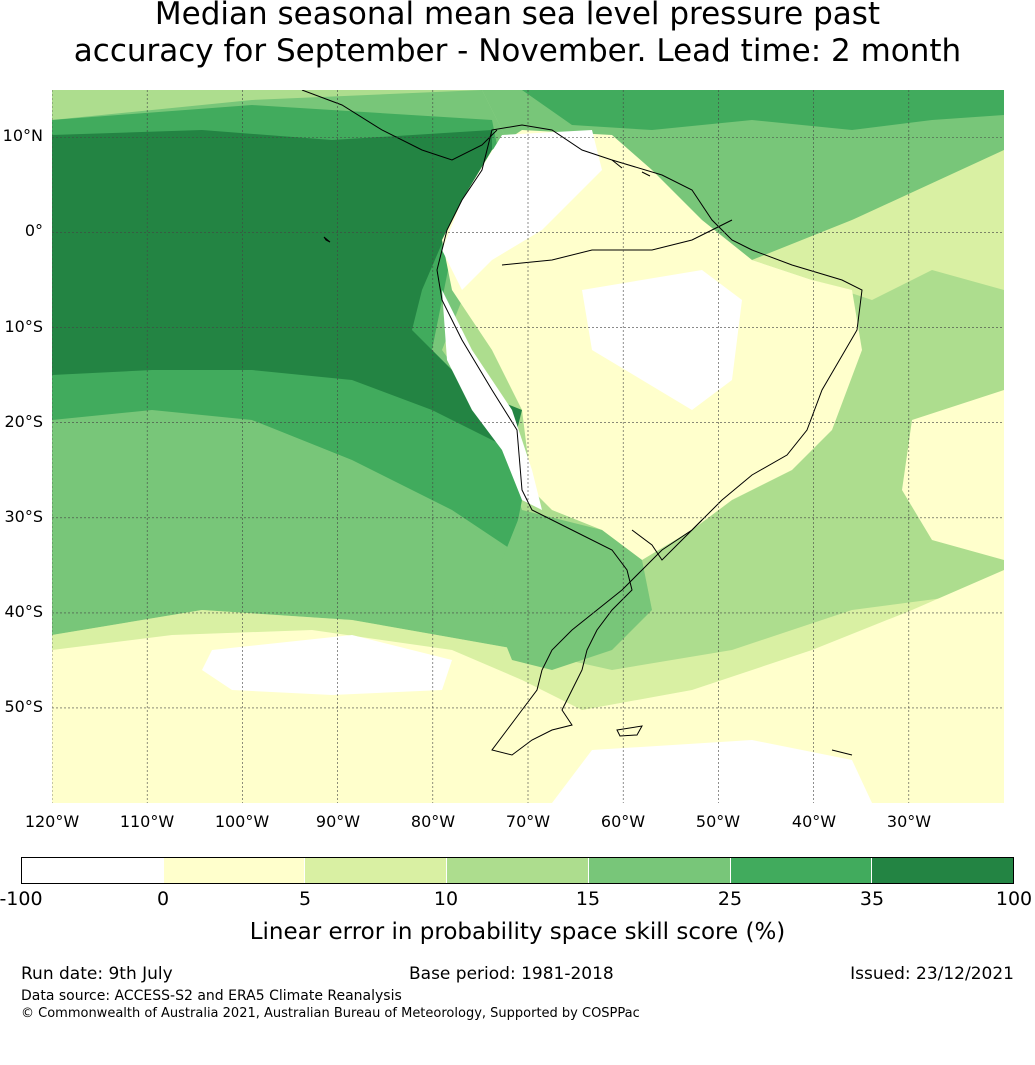 The image size is (1035, 1065). Describe the element at coordinates (631, 168) in the screenshot. I see `coastline-caribbean-islands` at that location.